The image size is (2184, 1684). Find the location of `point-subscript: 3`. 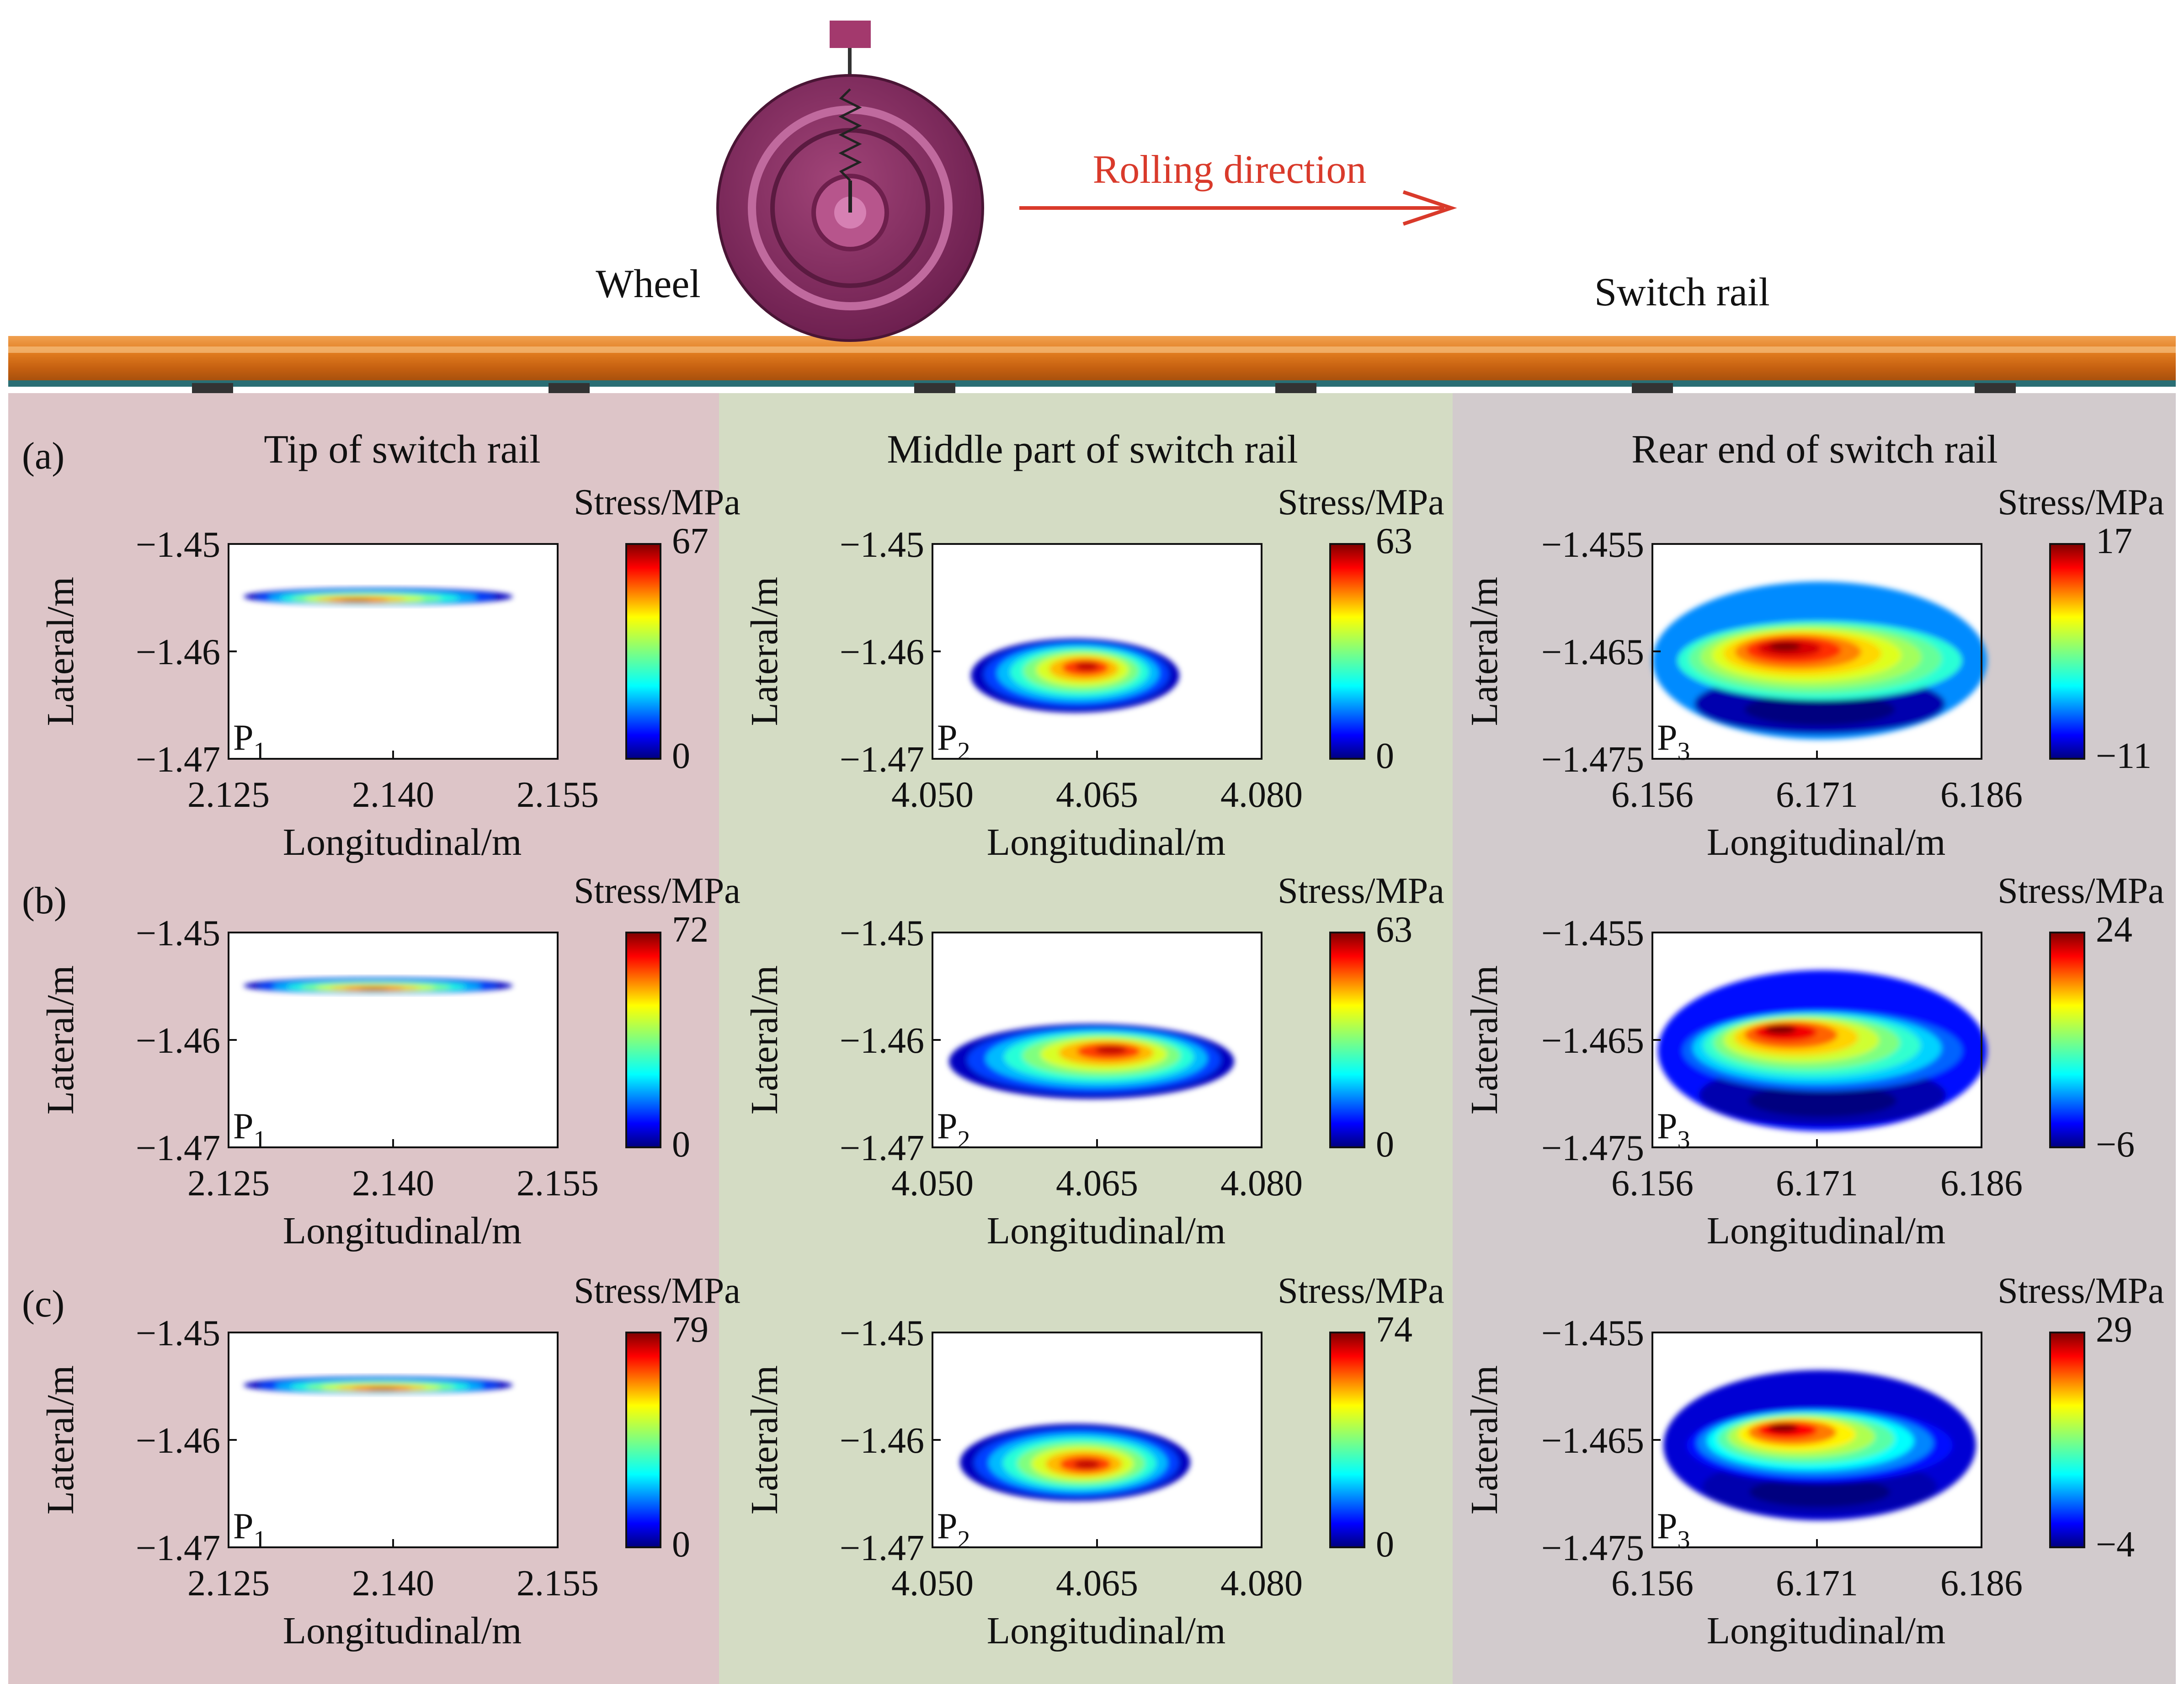

point-subscript: 3 is located at coordinates (1684, 1140).